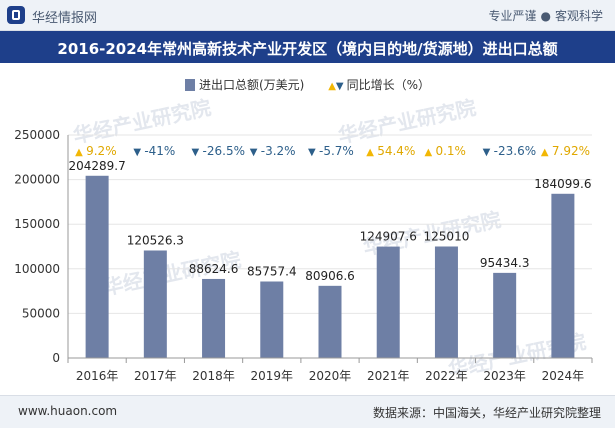 This screenshot has width=615, height=428. I want to click on growth-rate-label: 7.92%, so click(571, 151).